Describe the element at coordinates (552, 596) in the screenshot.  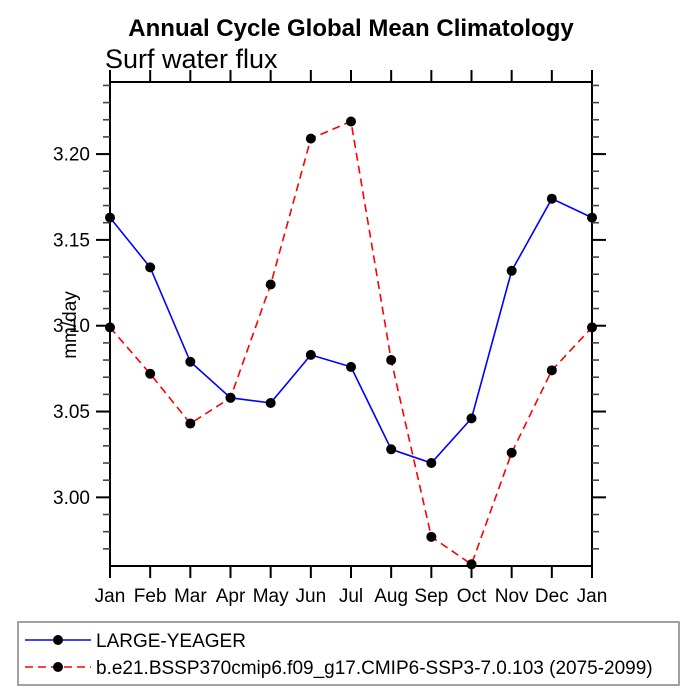
I see `x-tick-label: Dec` at that location.